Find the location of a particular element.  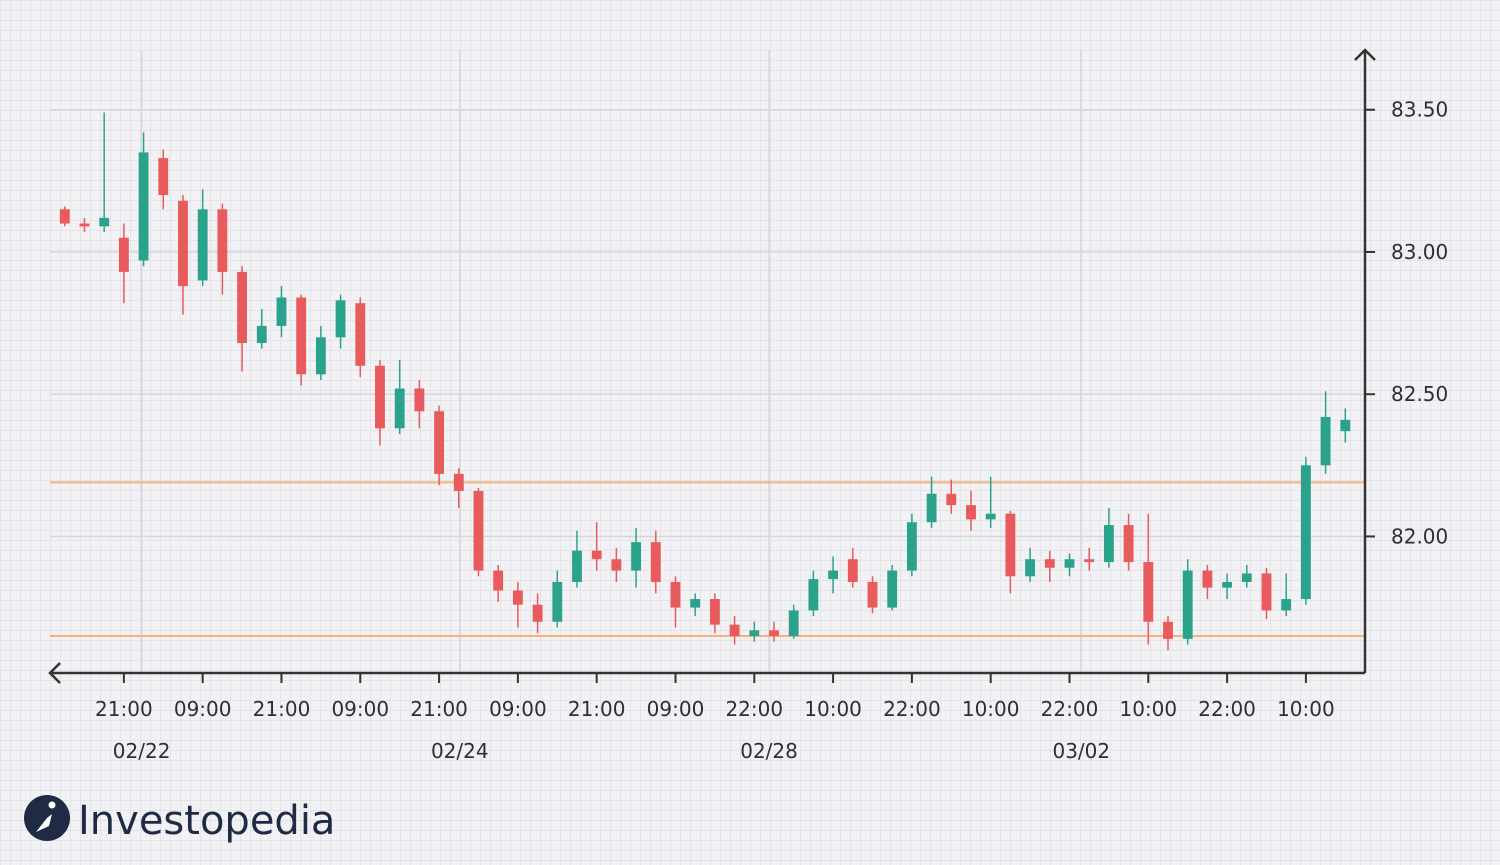

y-tick-label: 83.50 is located at coordinates (1419, 110).